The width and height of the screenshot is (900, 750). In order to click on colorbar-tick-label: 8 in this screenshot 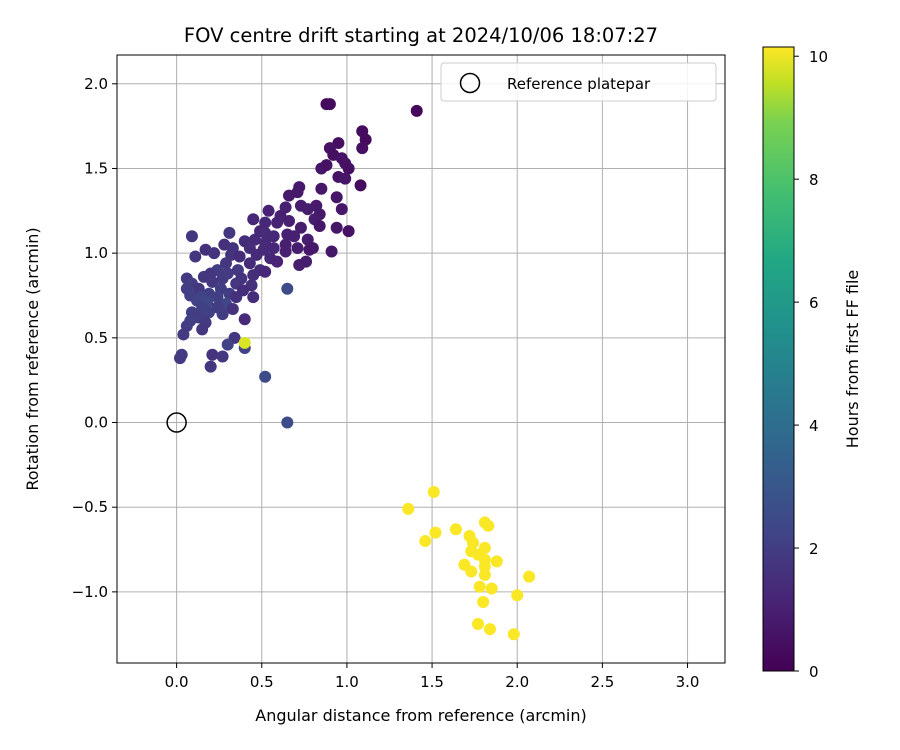, I will do `click(814, 180)`.